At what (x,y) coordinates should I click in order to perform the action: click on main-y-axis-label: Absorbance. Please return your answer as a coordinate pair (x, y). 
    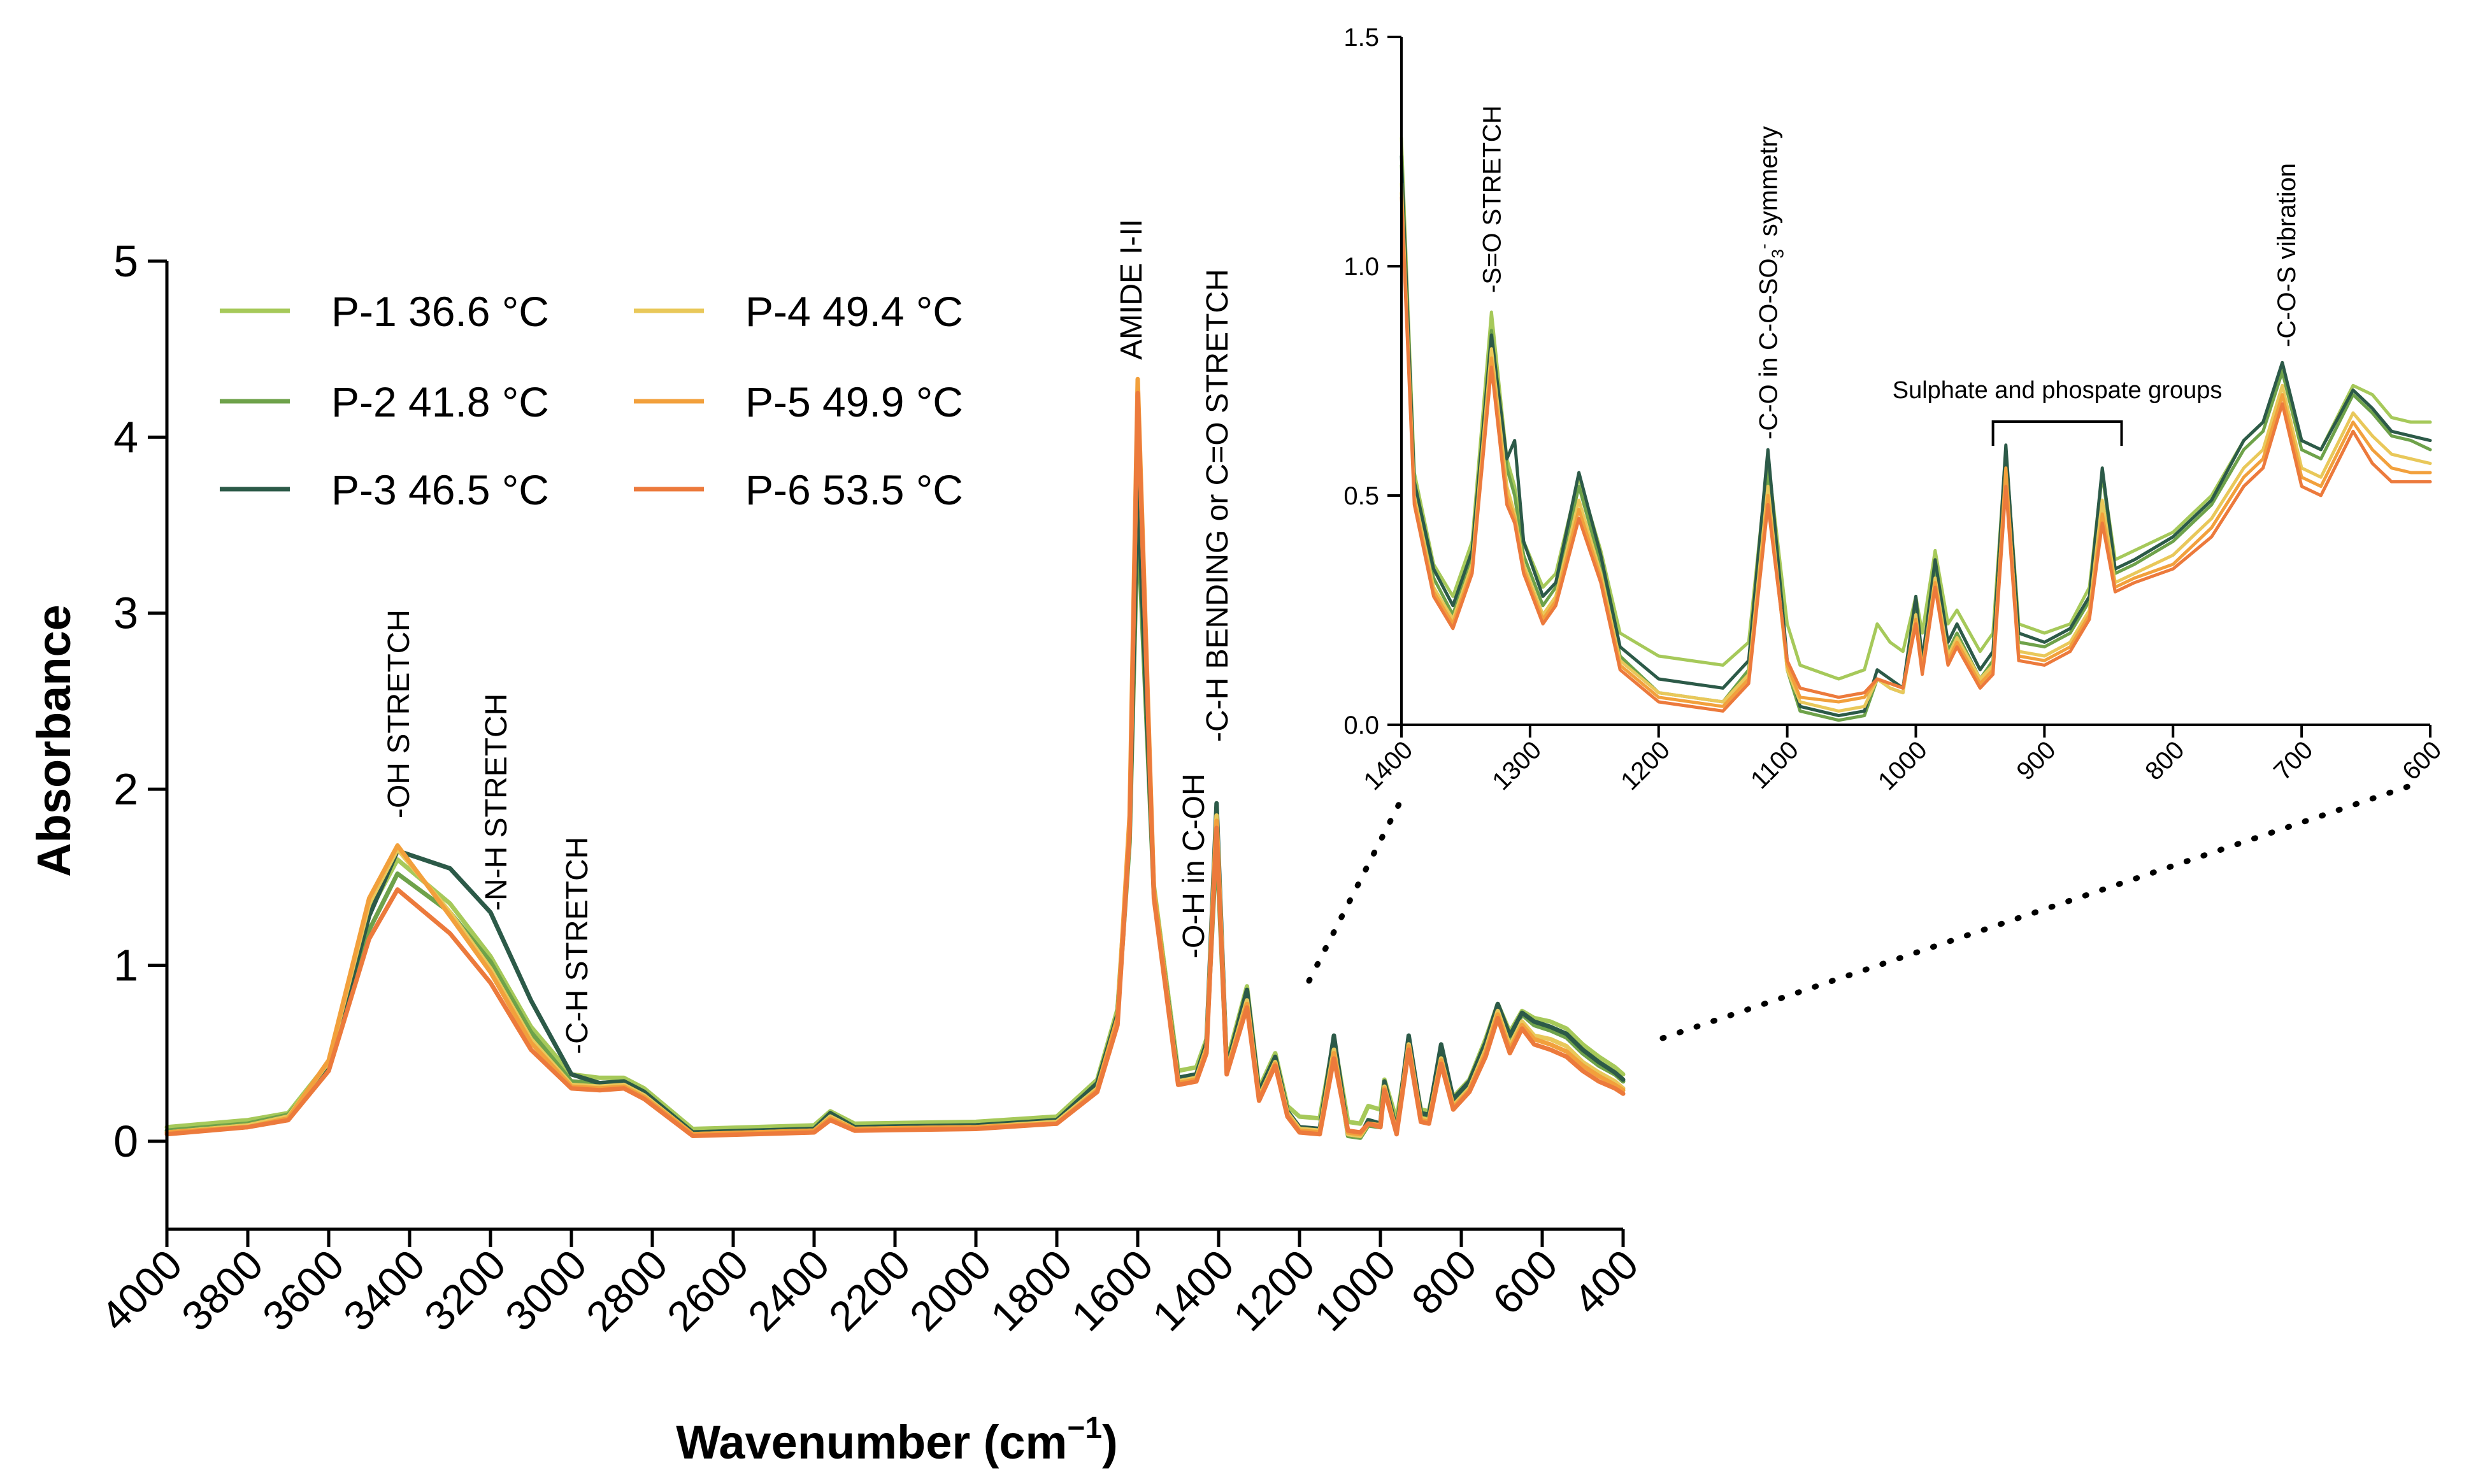
    Looking at the image, I should click on (53, 740).